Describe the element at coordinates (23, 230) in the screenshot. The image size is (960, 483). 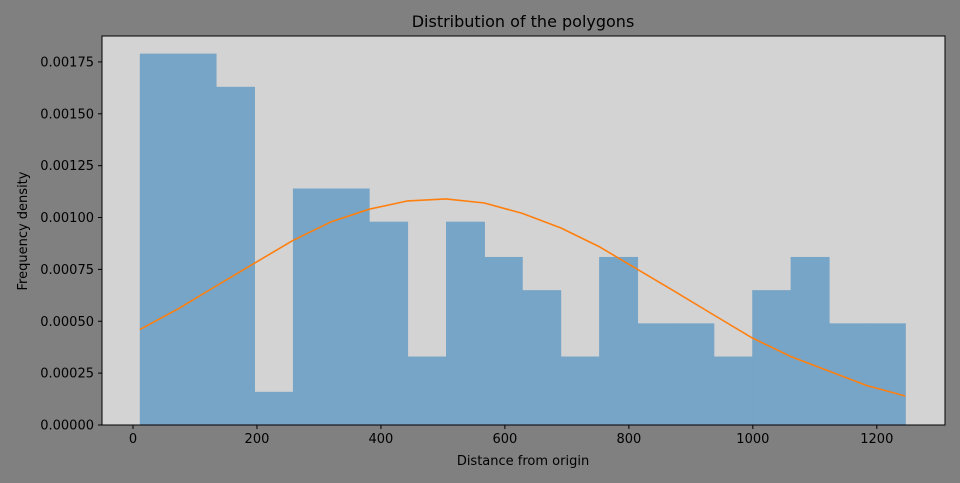
I see `y-axis-label: Frequency density` at that location.